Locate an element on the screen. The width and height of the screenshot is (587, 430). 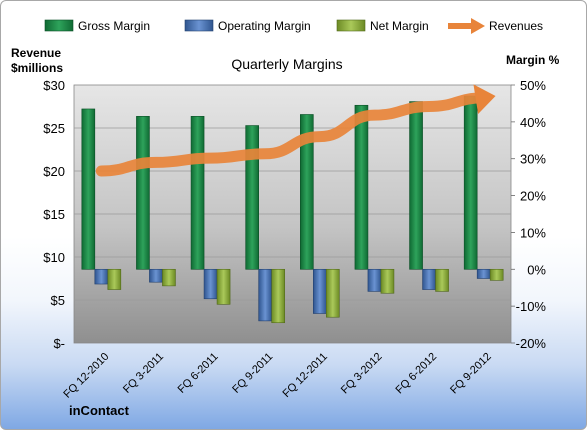
chart-title: Quarterly Margins is located at coordinates (286, 64).